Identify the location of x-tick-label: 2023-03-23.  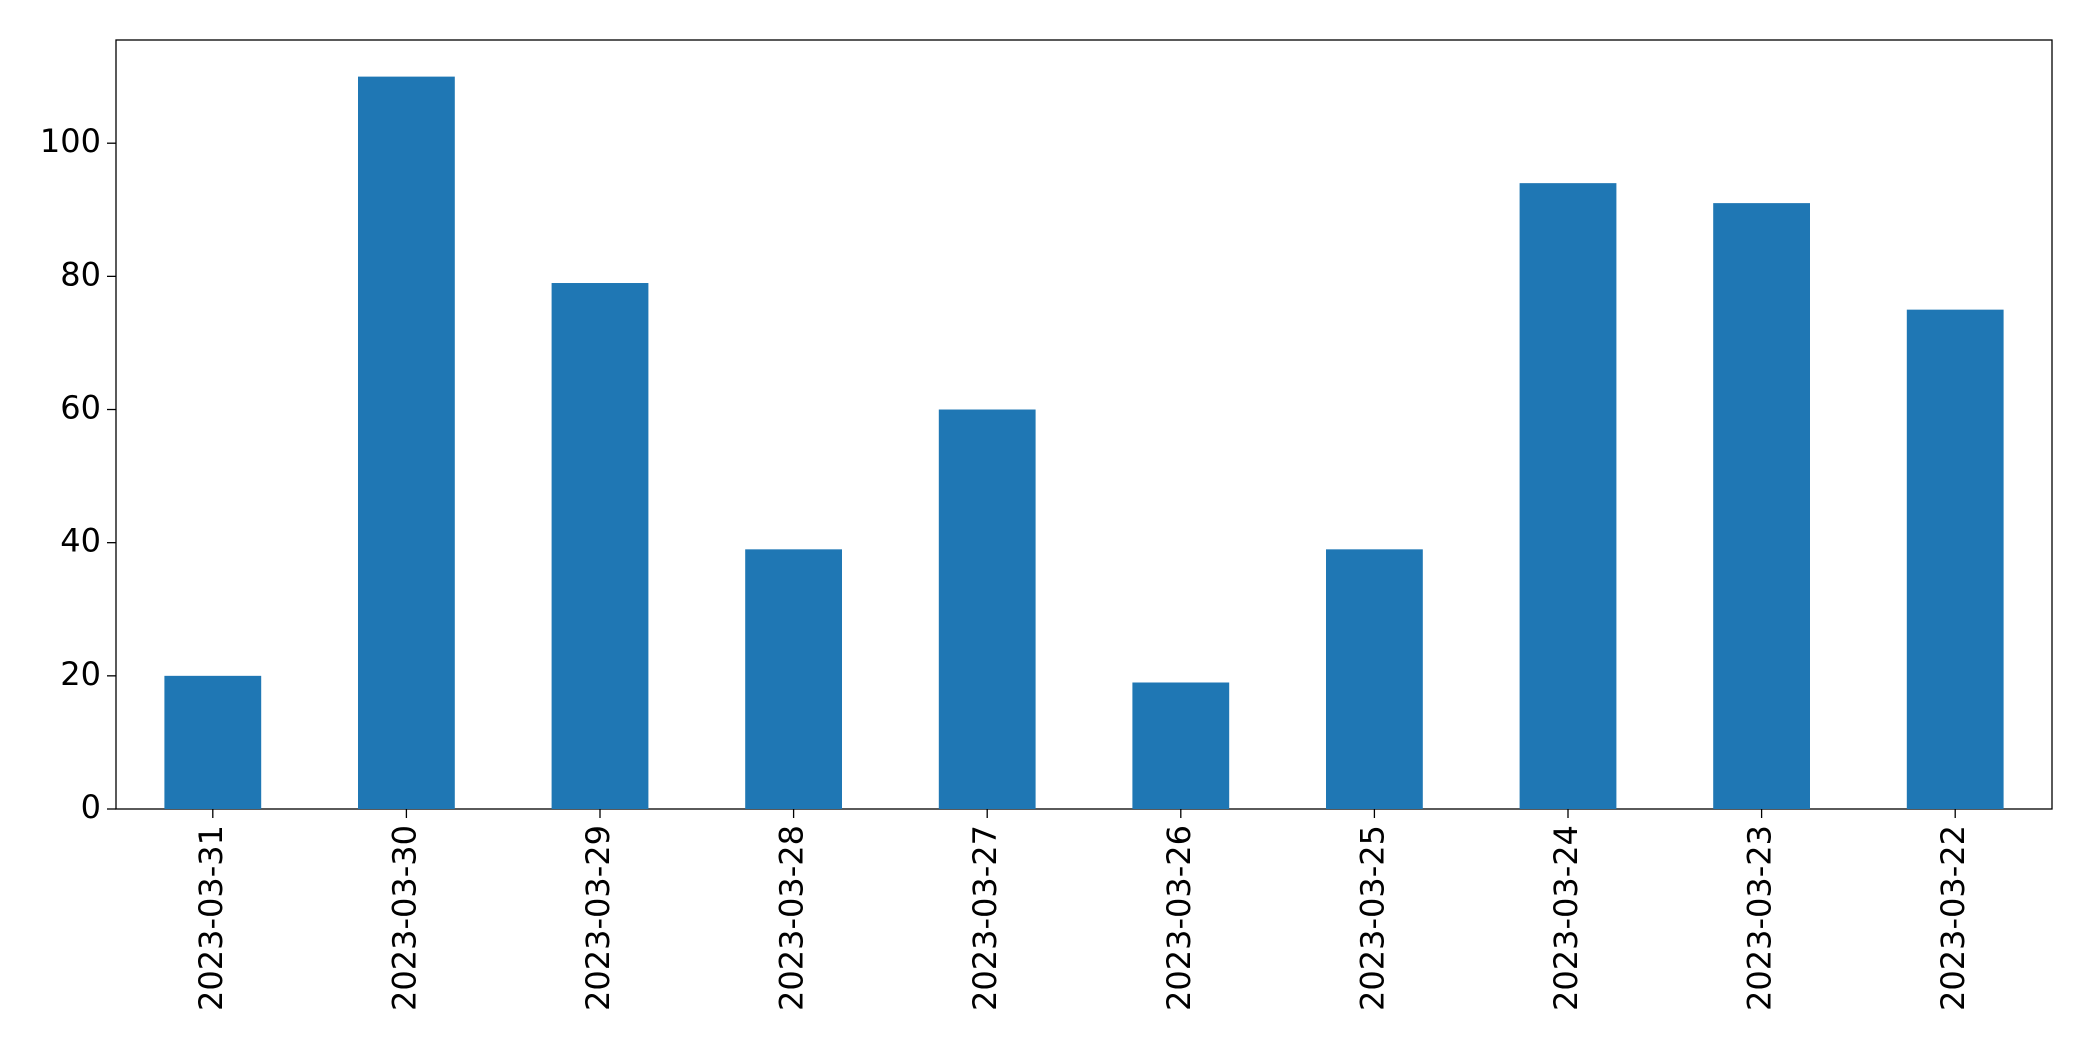
(1760, 918).